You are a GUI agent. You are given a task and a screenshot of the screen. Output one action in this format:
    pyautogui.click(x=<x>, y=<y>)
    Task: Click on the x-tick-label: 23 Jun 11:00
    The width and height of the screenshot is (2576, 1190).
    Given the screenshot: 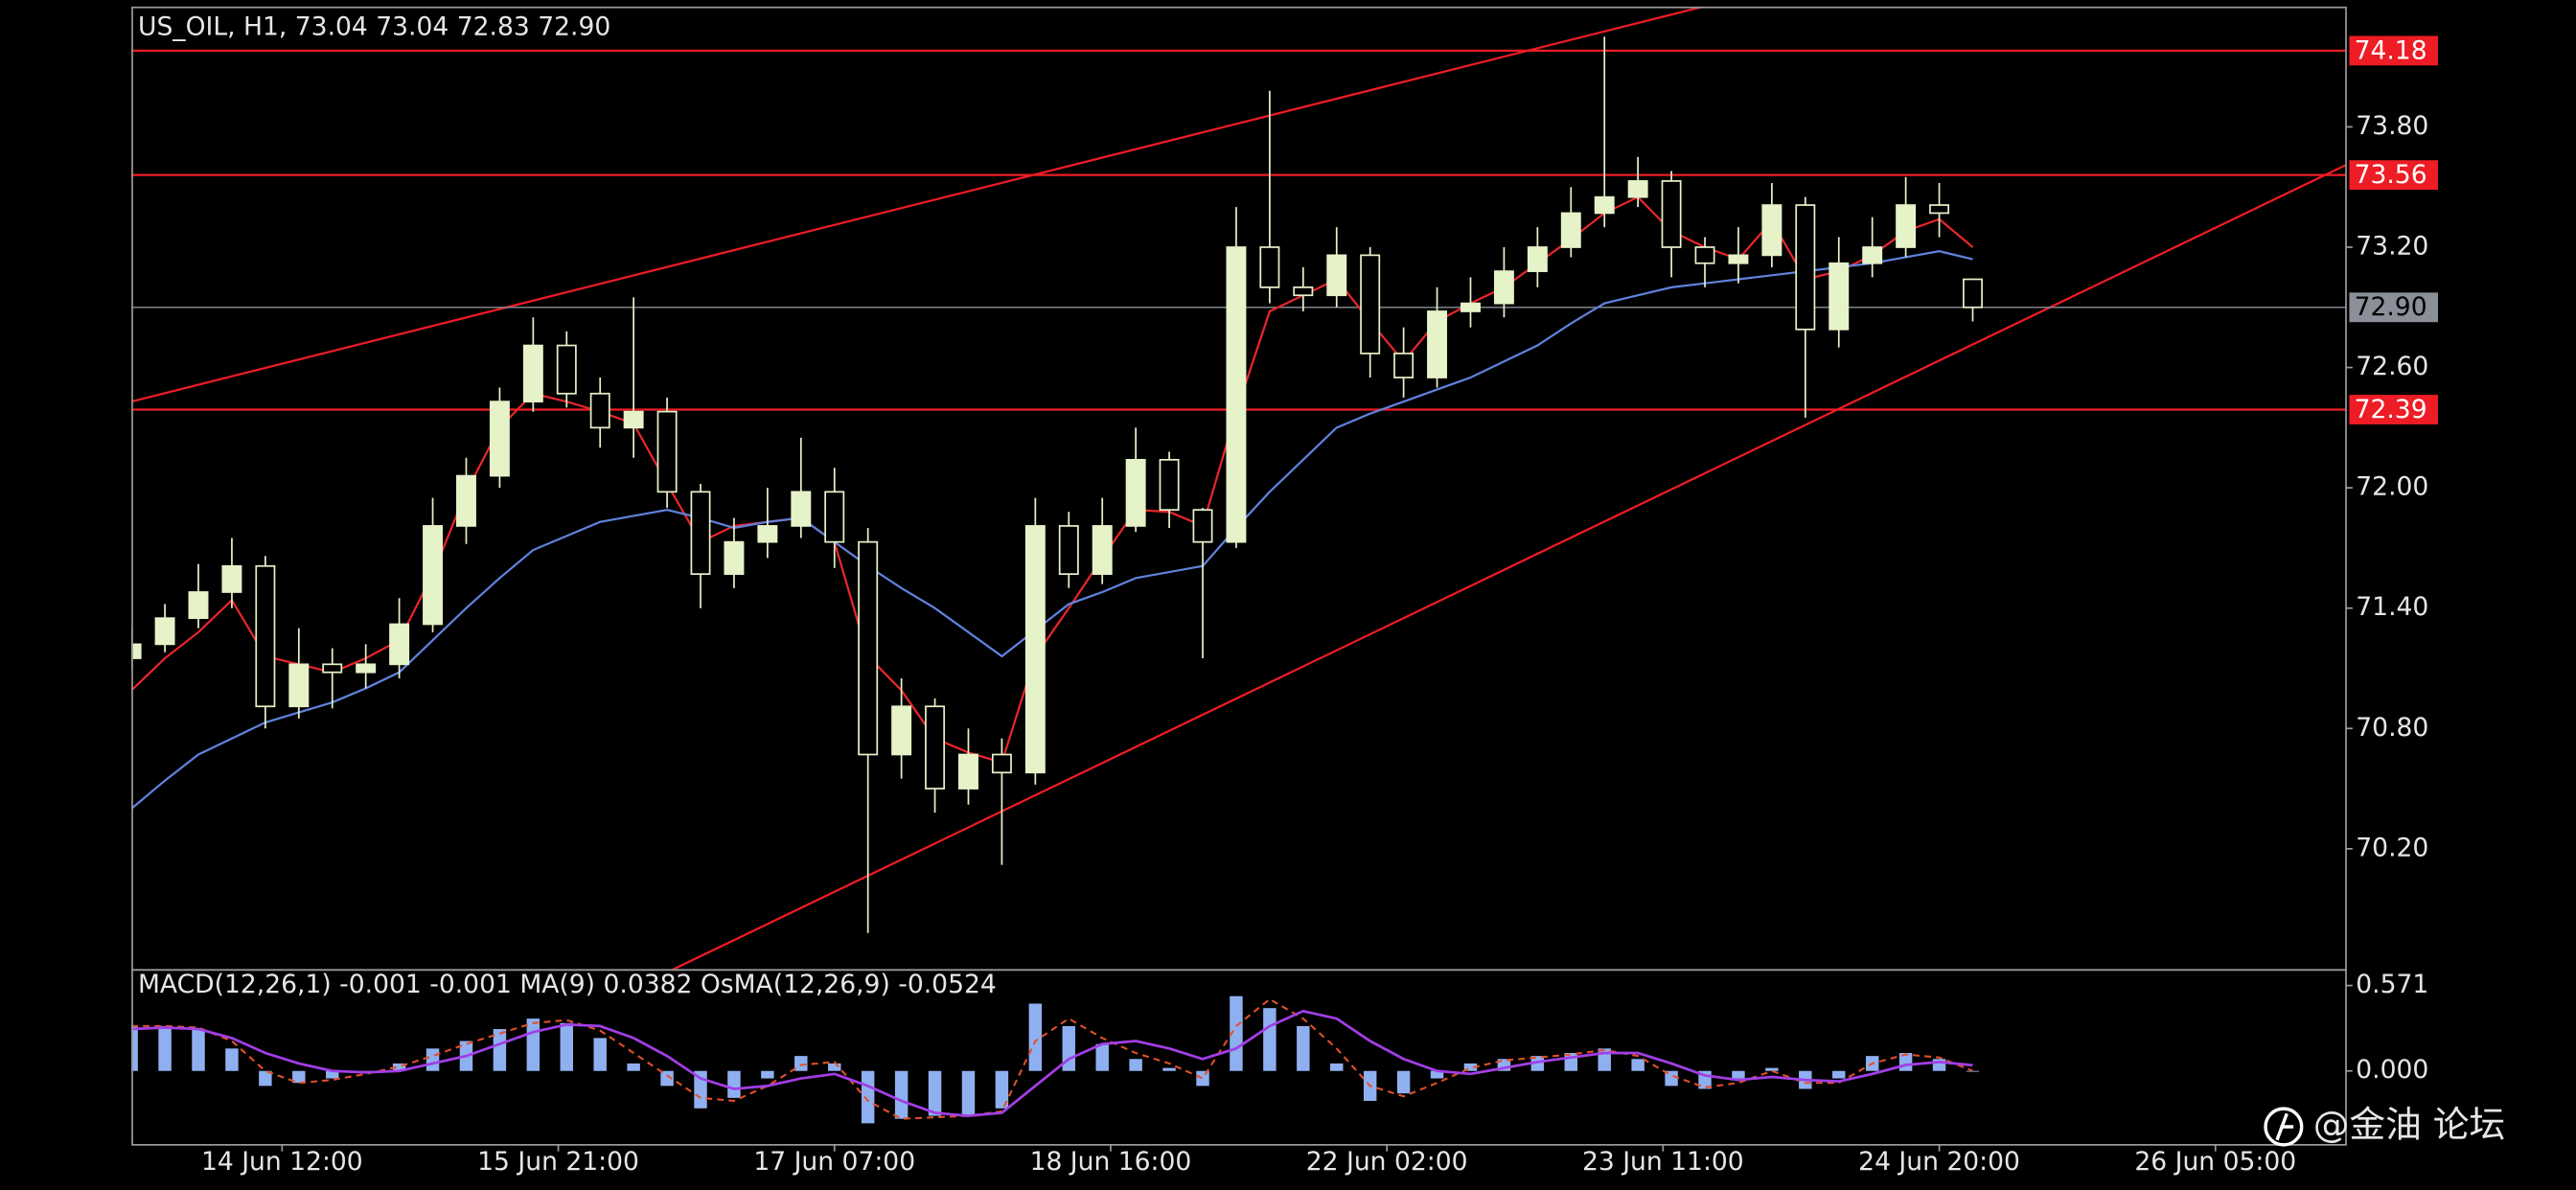 What is the action you would take?
    pyautogui.click(x=1663, y=1162)
    